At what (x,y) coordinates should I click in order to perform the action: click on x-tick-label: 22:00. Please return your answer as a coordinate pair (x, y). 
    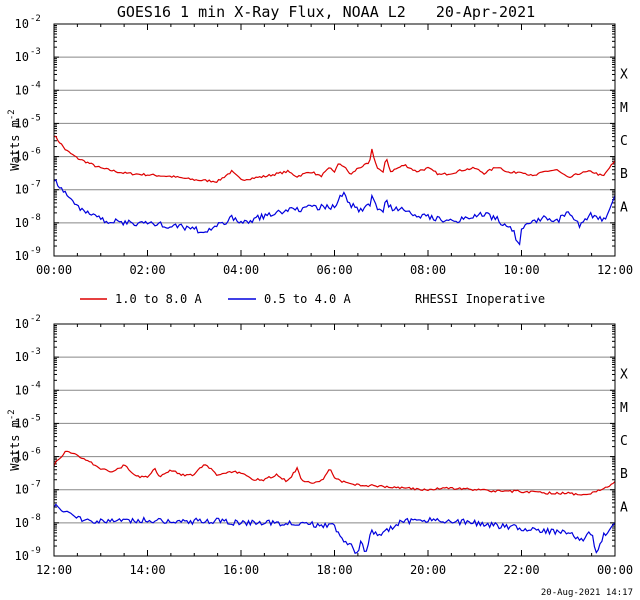
    Looking at the image, I should click on (521, 570).